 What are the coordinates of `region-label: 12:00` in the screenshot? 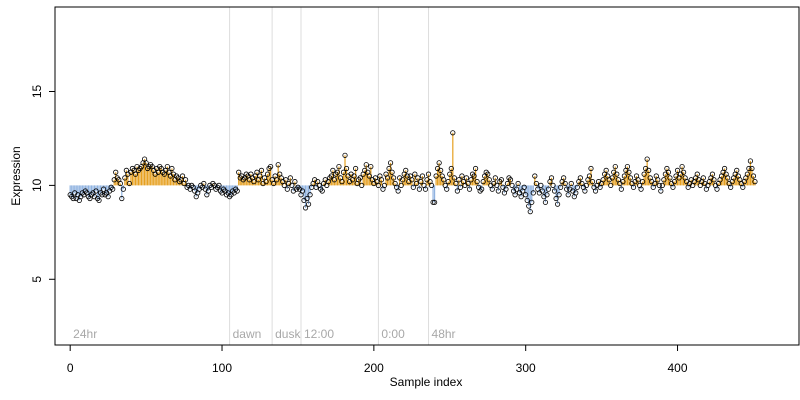 It's located at (319, 334).